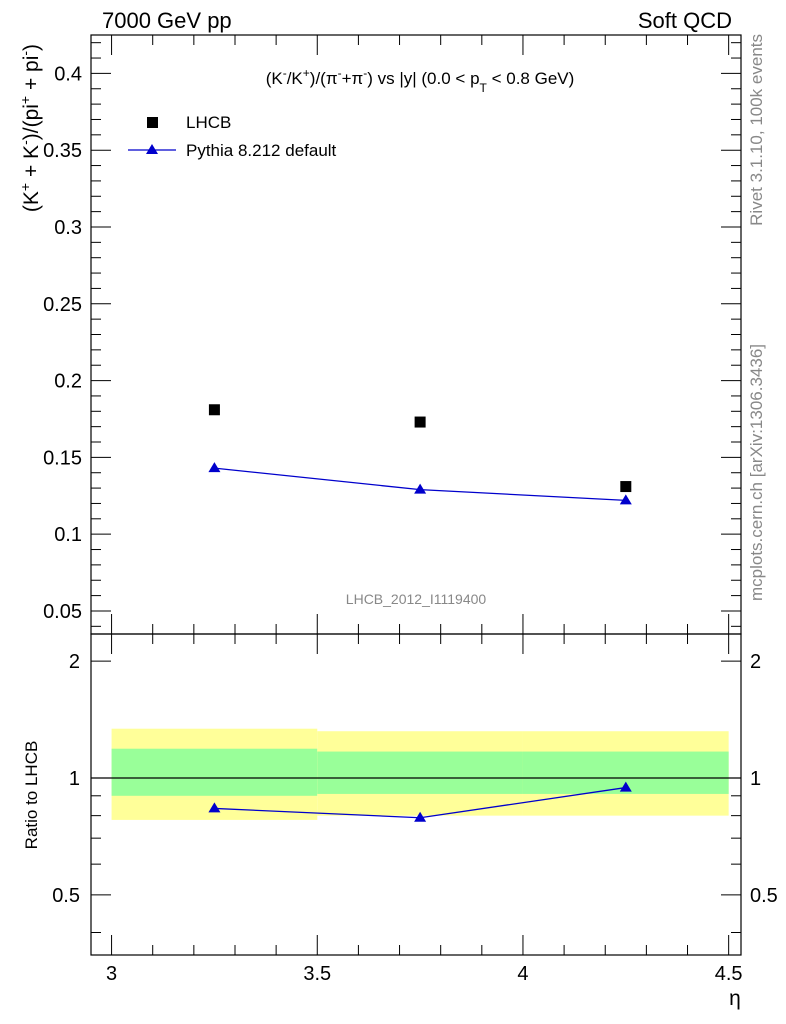 Image resolution: width=786 pixels, height=1024 pixels. Describe the element at coordinates (152, 122) in the screenshot. I see `legend-marker-lhcb` at that location.